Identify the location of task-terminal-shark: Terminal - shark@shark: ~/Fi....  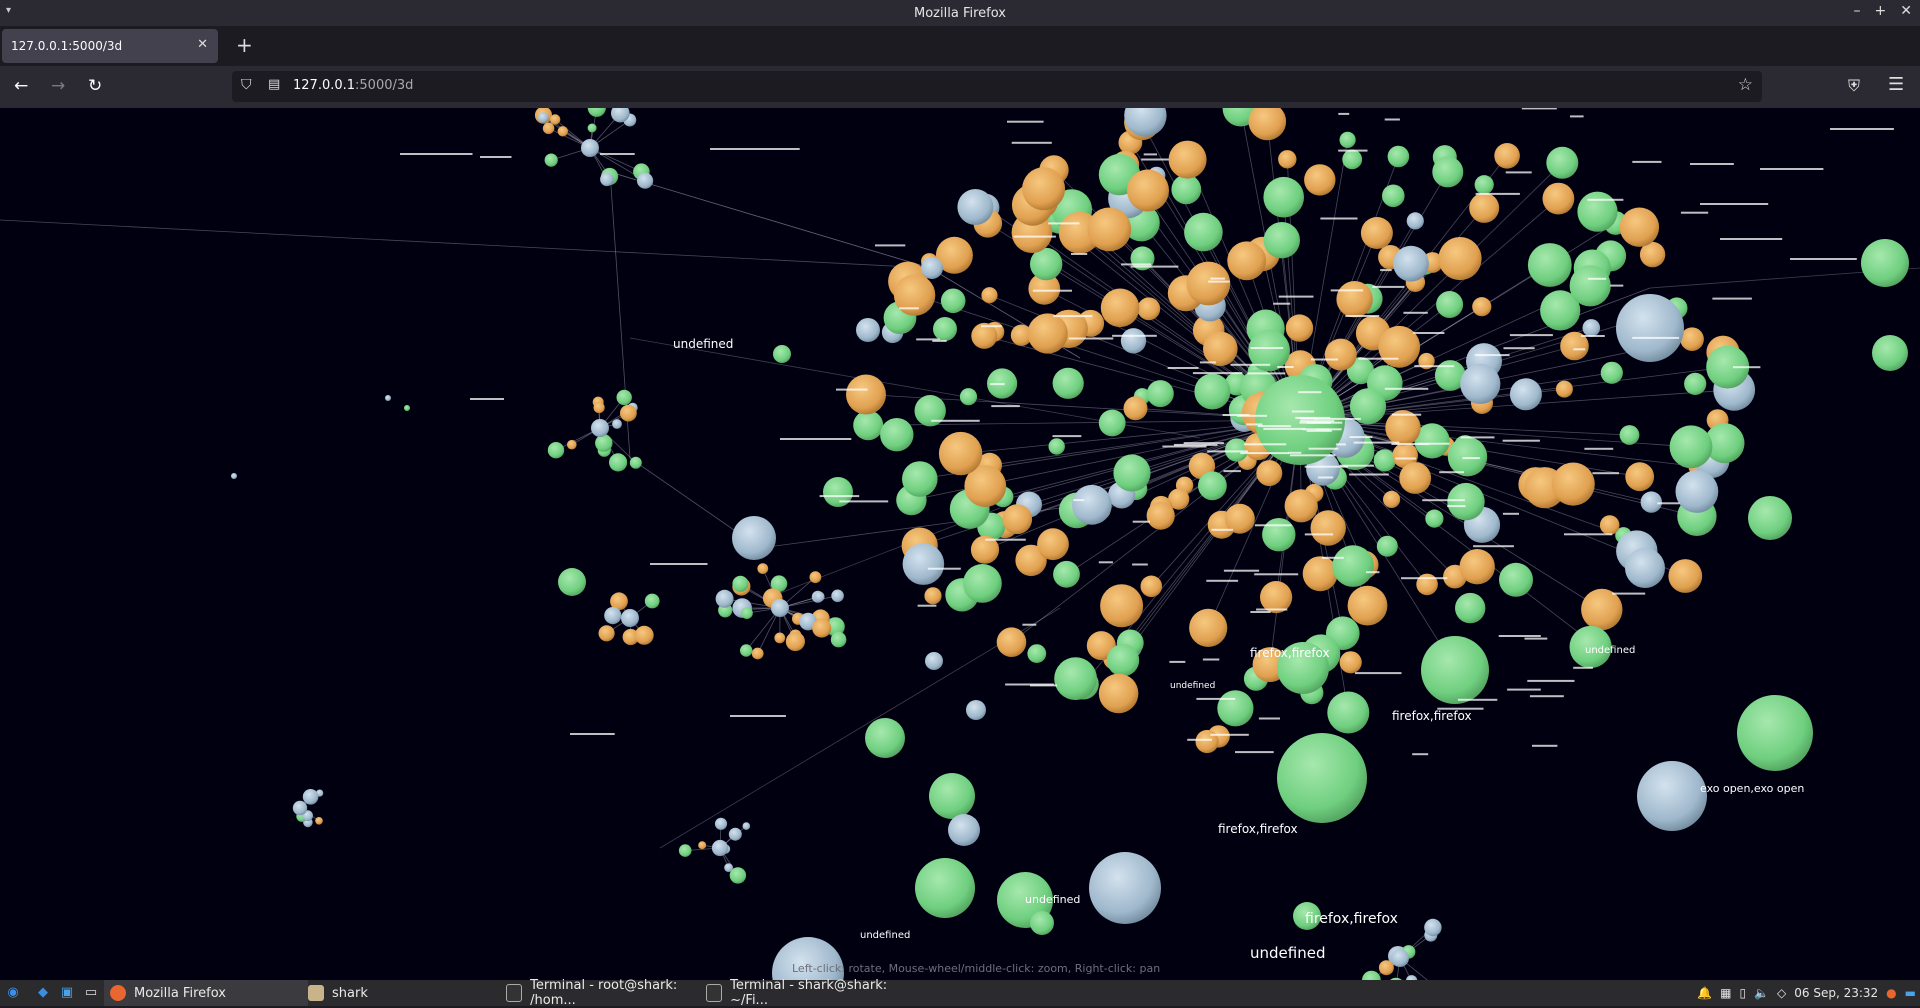
(806, 993).